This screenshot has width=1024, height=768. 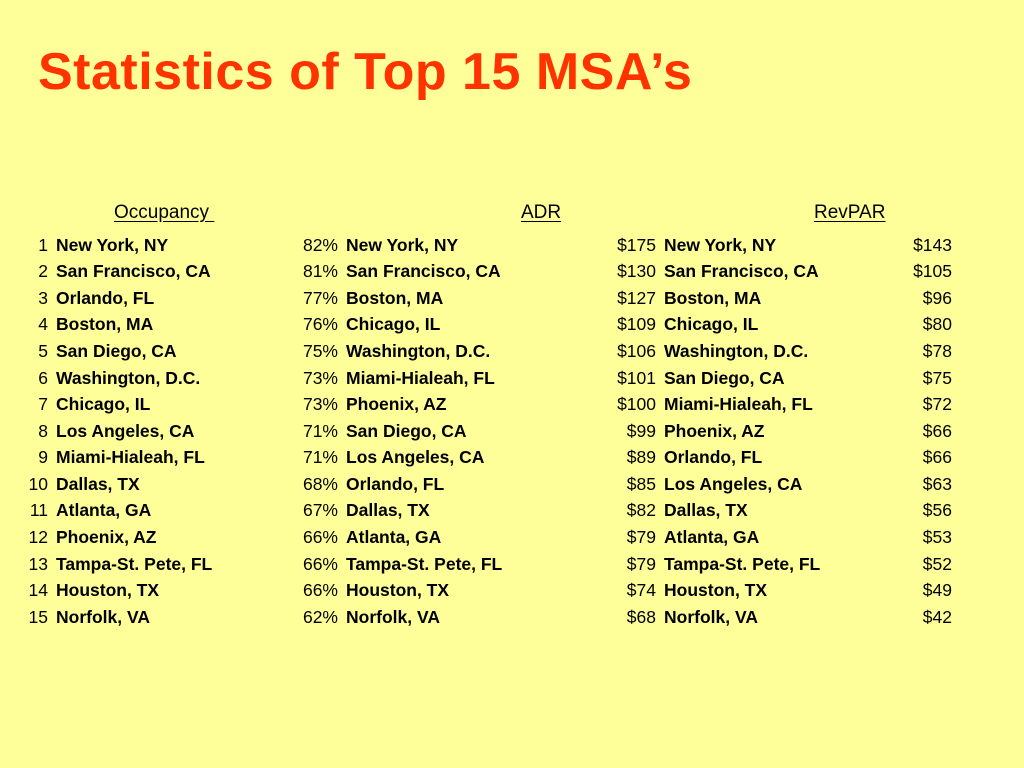 I want to click on adr-city-cell: Miami-Hialeah, FL, so click(x=420, y=377).